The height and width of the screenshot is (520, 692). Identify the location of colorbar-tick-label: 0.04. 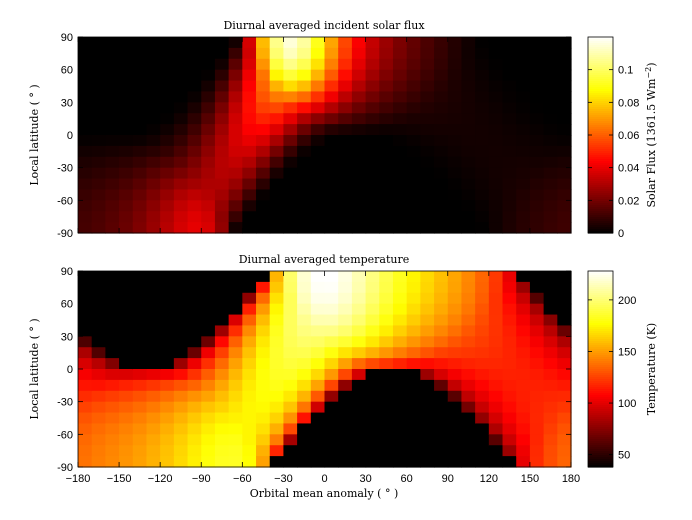
(628, 169).